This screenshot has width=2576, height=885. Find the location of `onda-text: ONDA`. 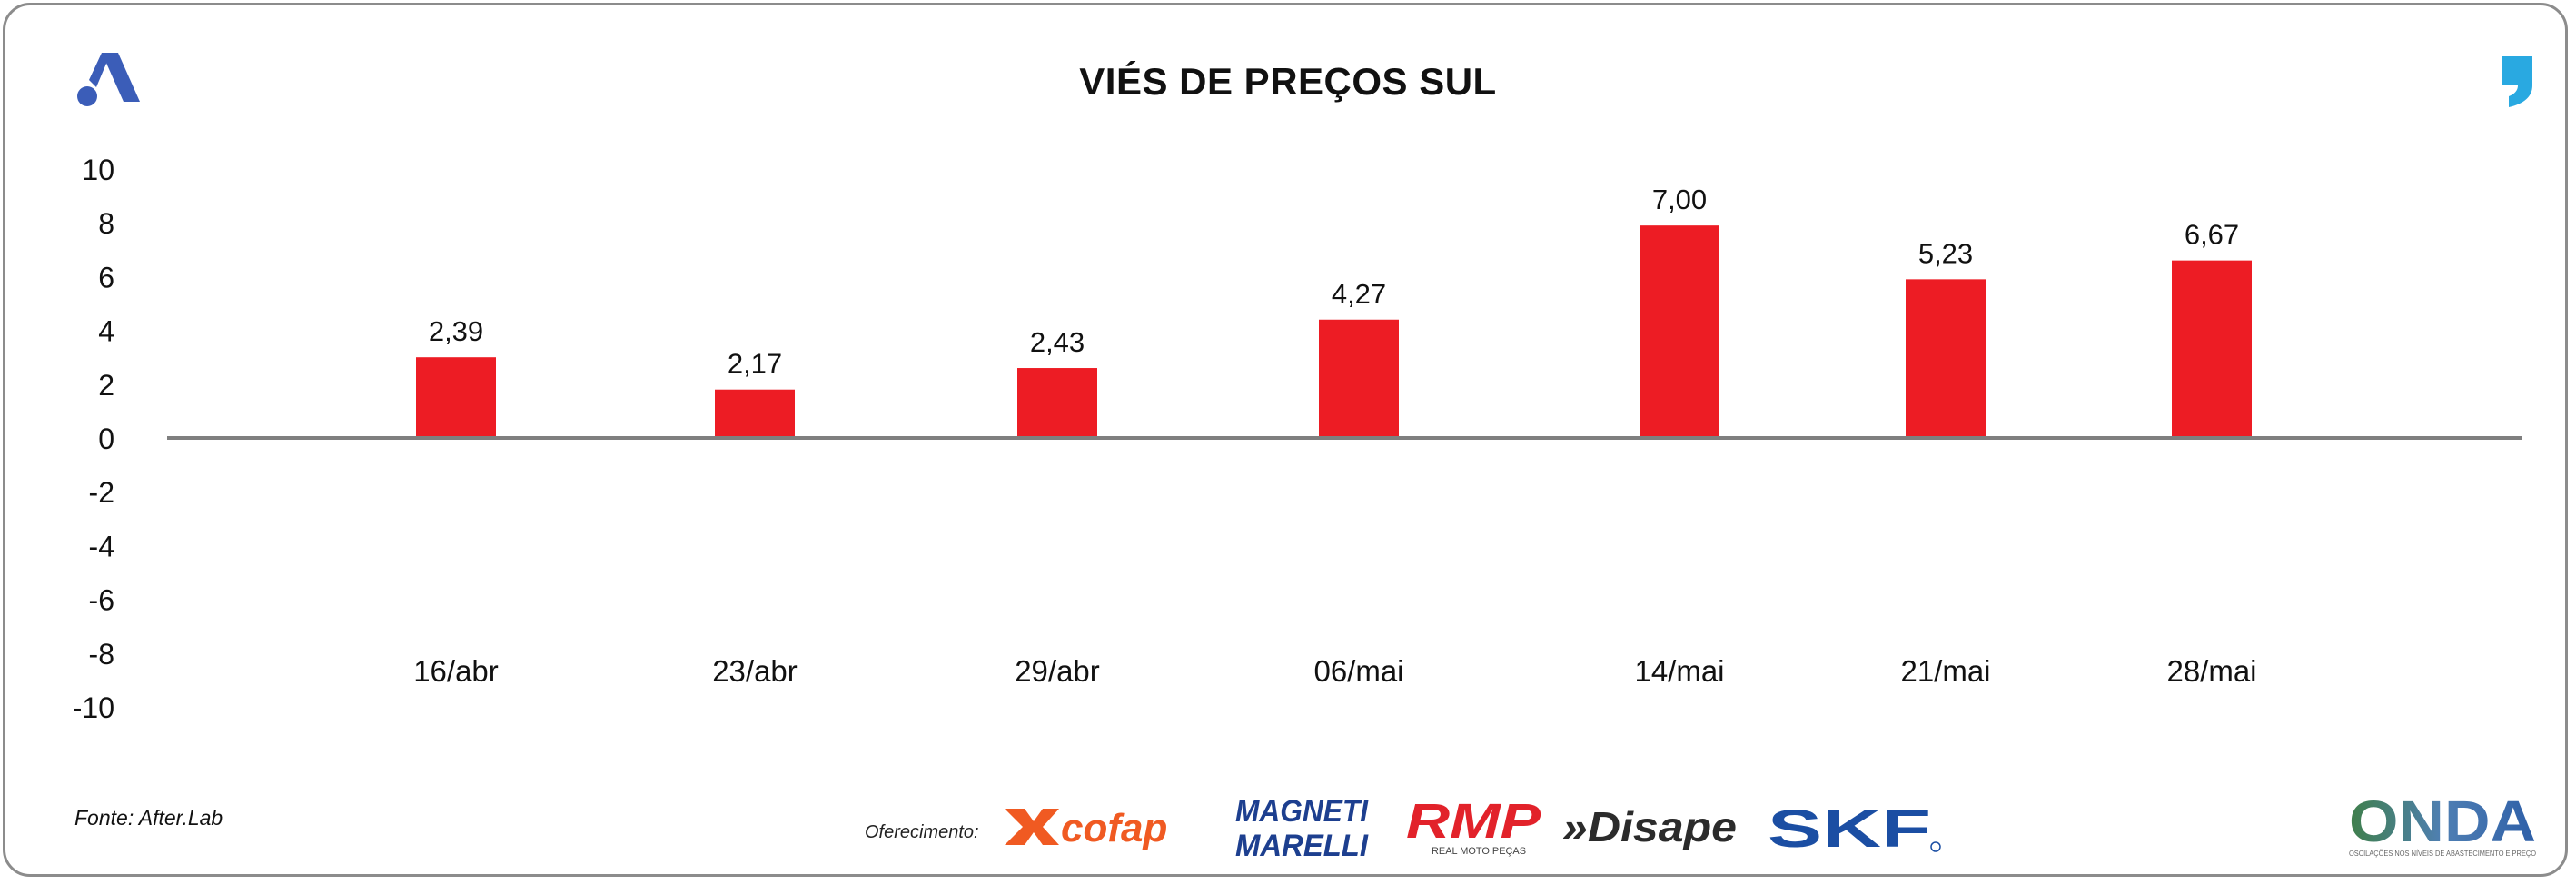

onda-text: ONDA is located at coordinates (2442, 822).